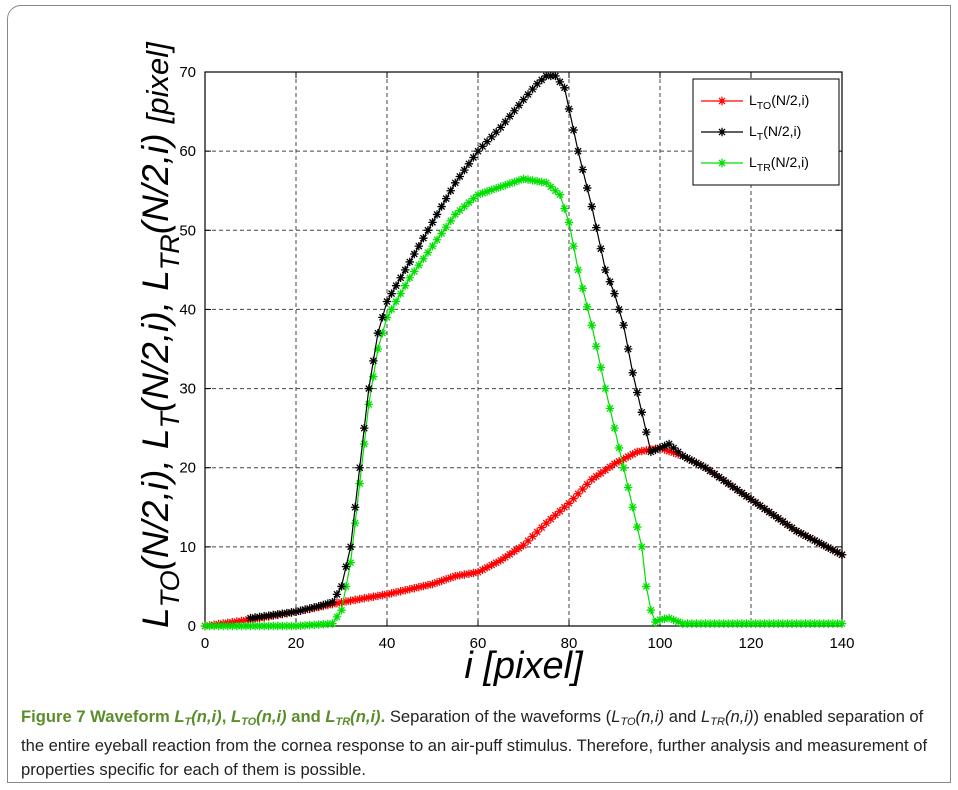 Image resolution: width=958 pixels, height=790 pixels. Describe the element at coordinates (478, 643) in the screenshot. I see `x-tick-label: 60` at that location.